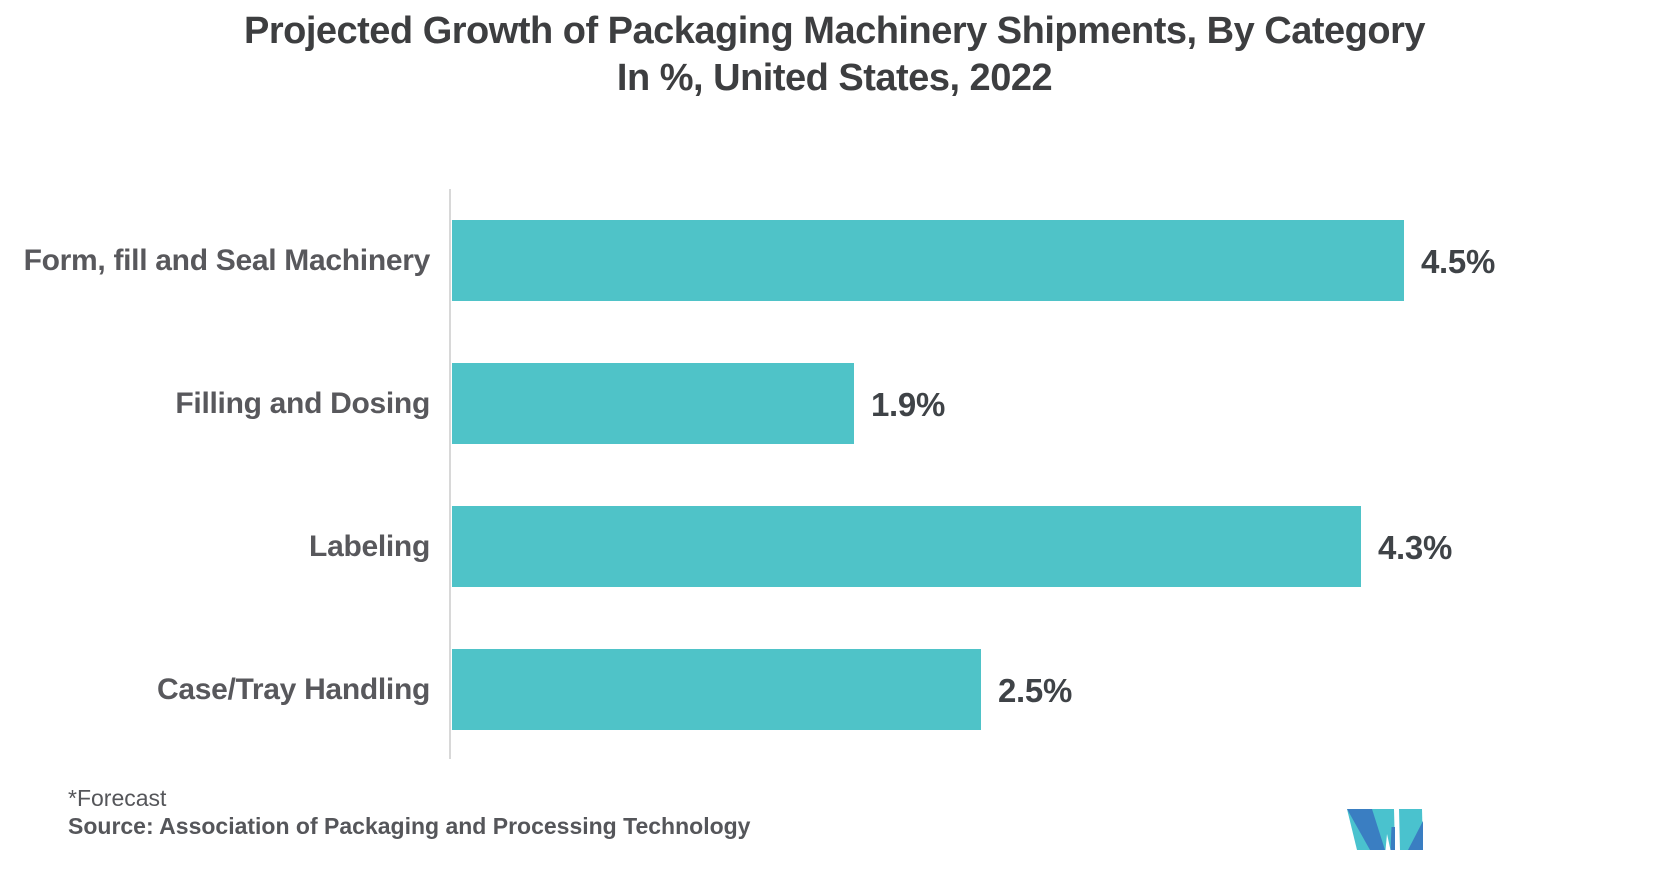  I want to click on bar-row: Form, fill and Seal Machinery 4.5%, so click(834, 260).